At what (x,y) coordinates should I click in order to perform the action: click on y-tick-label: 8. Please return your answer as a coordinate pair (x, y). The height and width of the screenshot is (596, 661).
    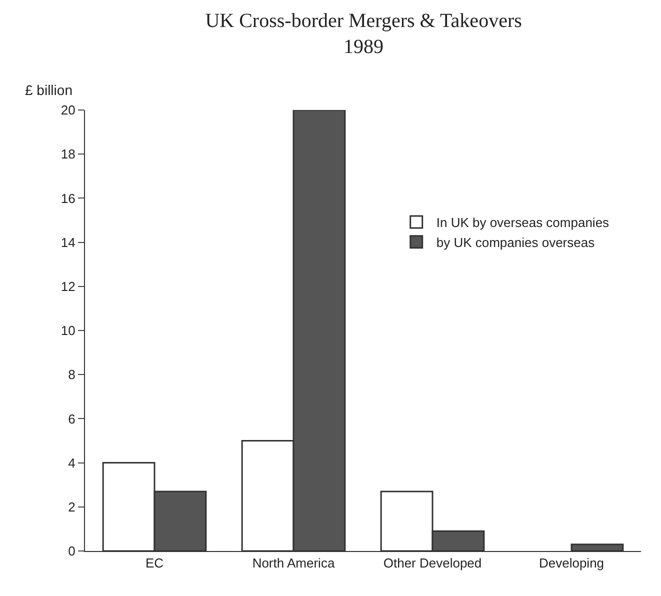
    Looking at the image, I should click on (72, 374).